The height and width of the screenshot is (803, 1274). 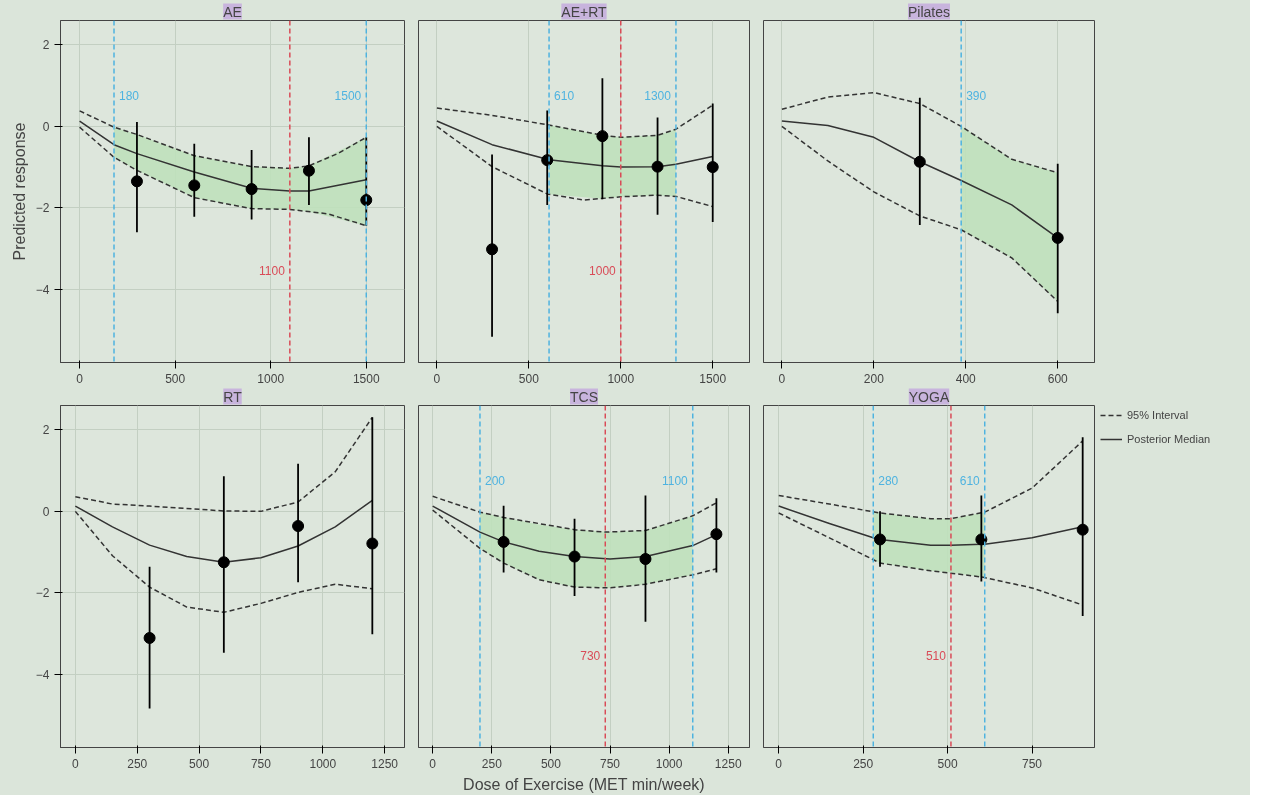 I want to click on ref-line-label: 180, so click(x=129, y=96).